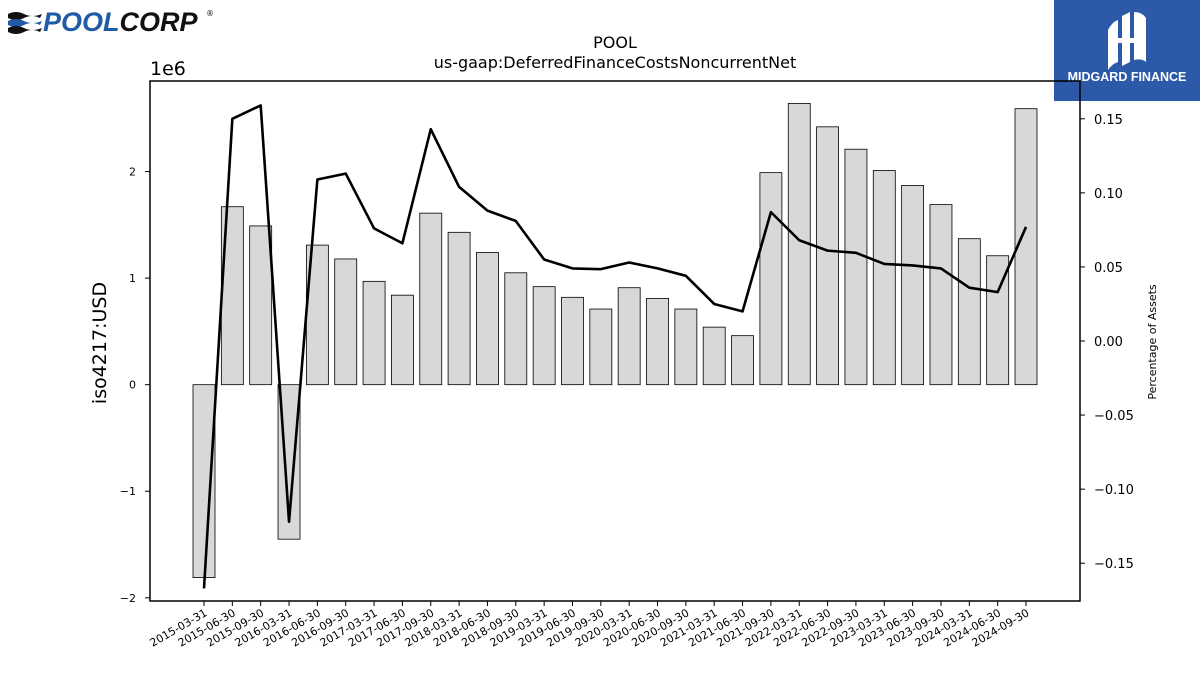 This screenshot has height=675, width=1200. I want to click on right-tick-label: −0.05, so click(1114, 416).